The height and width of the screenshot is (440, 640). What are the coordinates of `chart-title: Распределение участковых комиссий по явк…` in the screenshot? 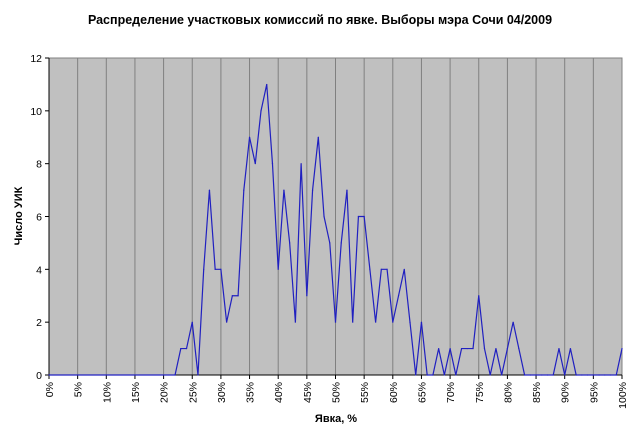 It's located at (320, 20).